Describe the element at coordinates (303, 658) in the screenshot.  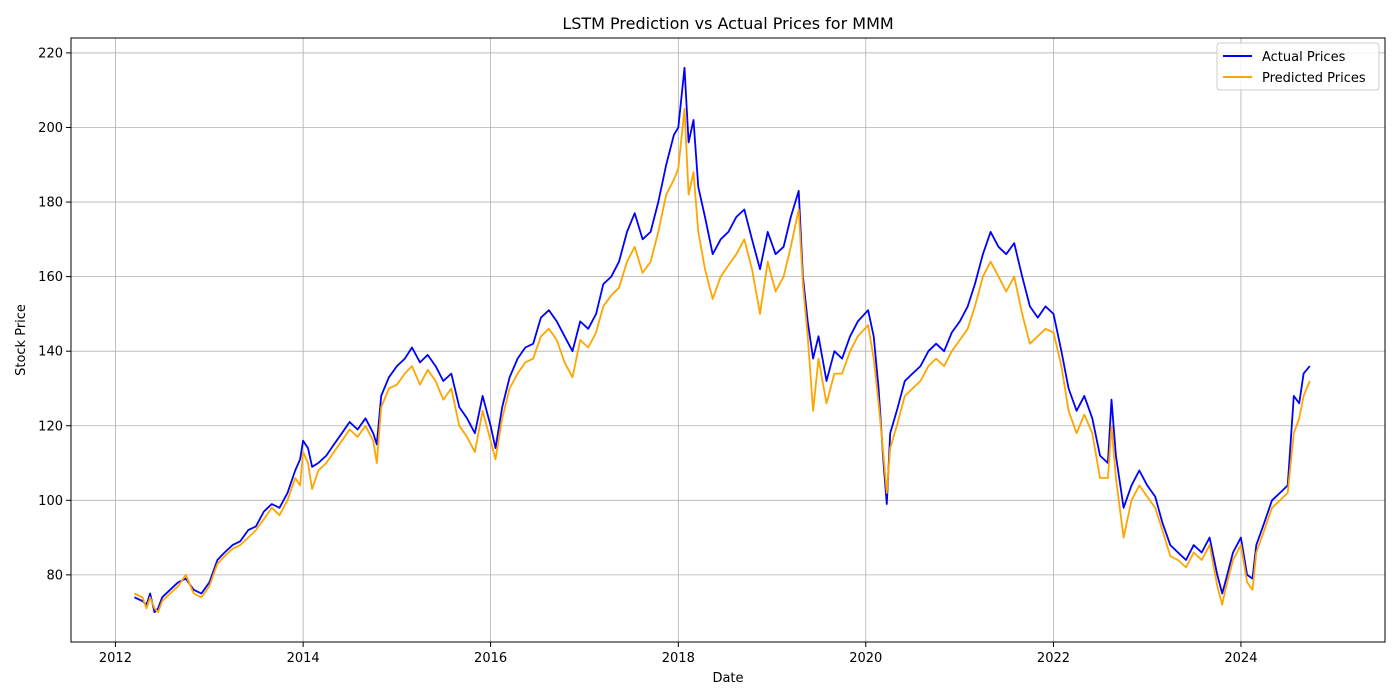
I see `x-tick-label: 2014` at that location.